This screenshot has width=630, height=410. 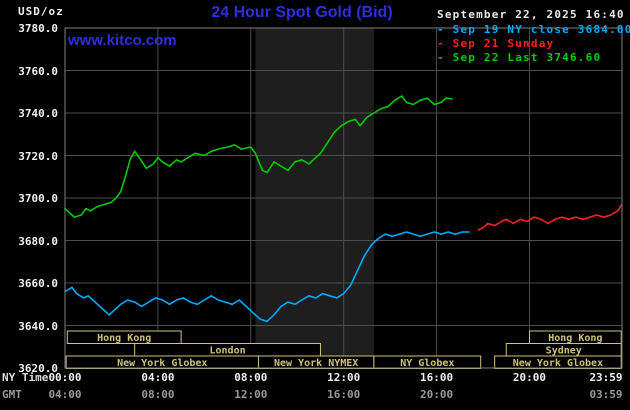 I want to click on y-tick-label: 3640.0, so click(x=38, y=326).